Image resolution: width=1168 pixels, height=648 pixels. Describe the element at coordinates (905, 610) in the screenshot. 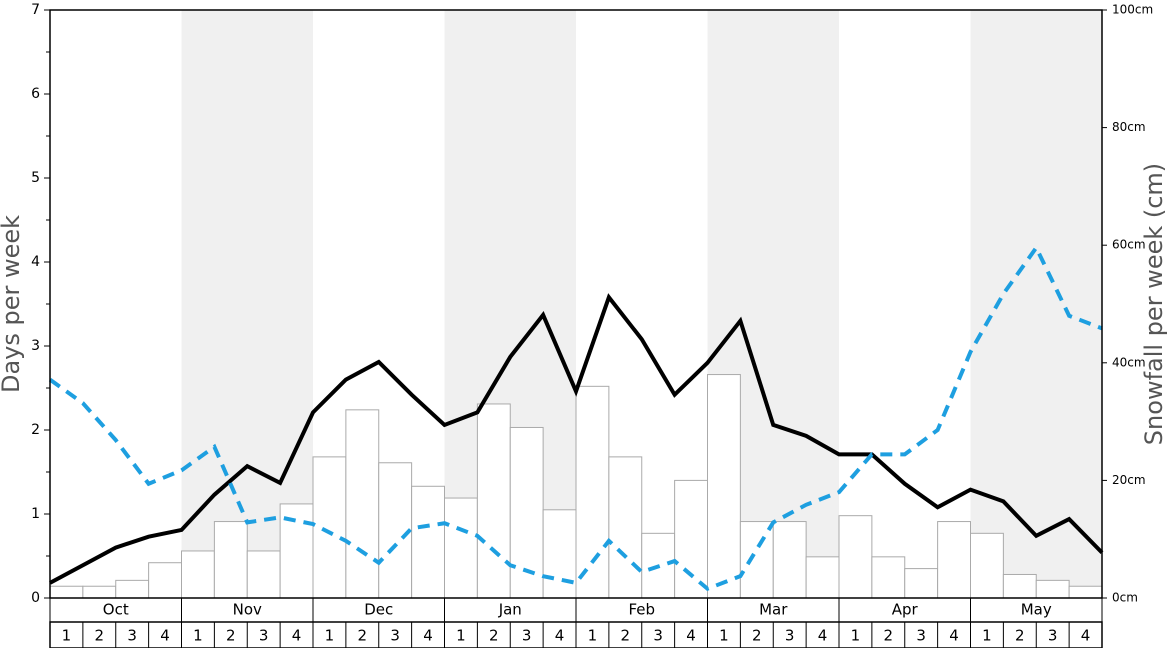

I see `month-label: Apr` at that location.